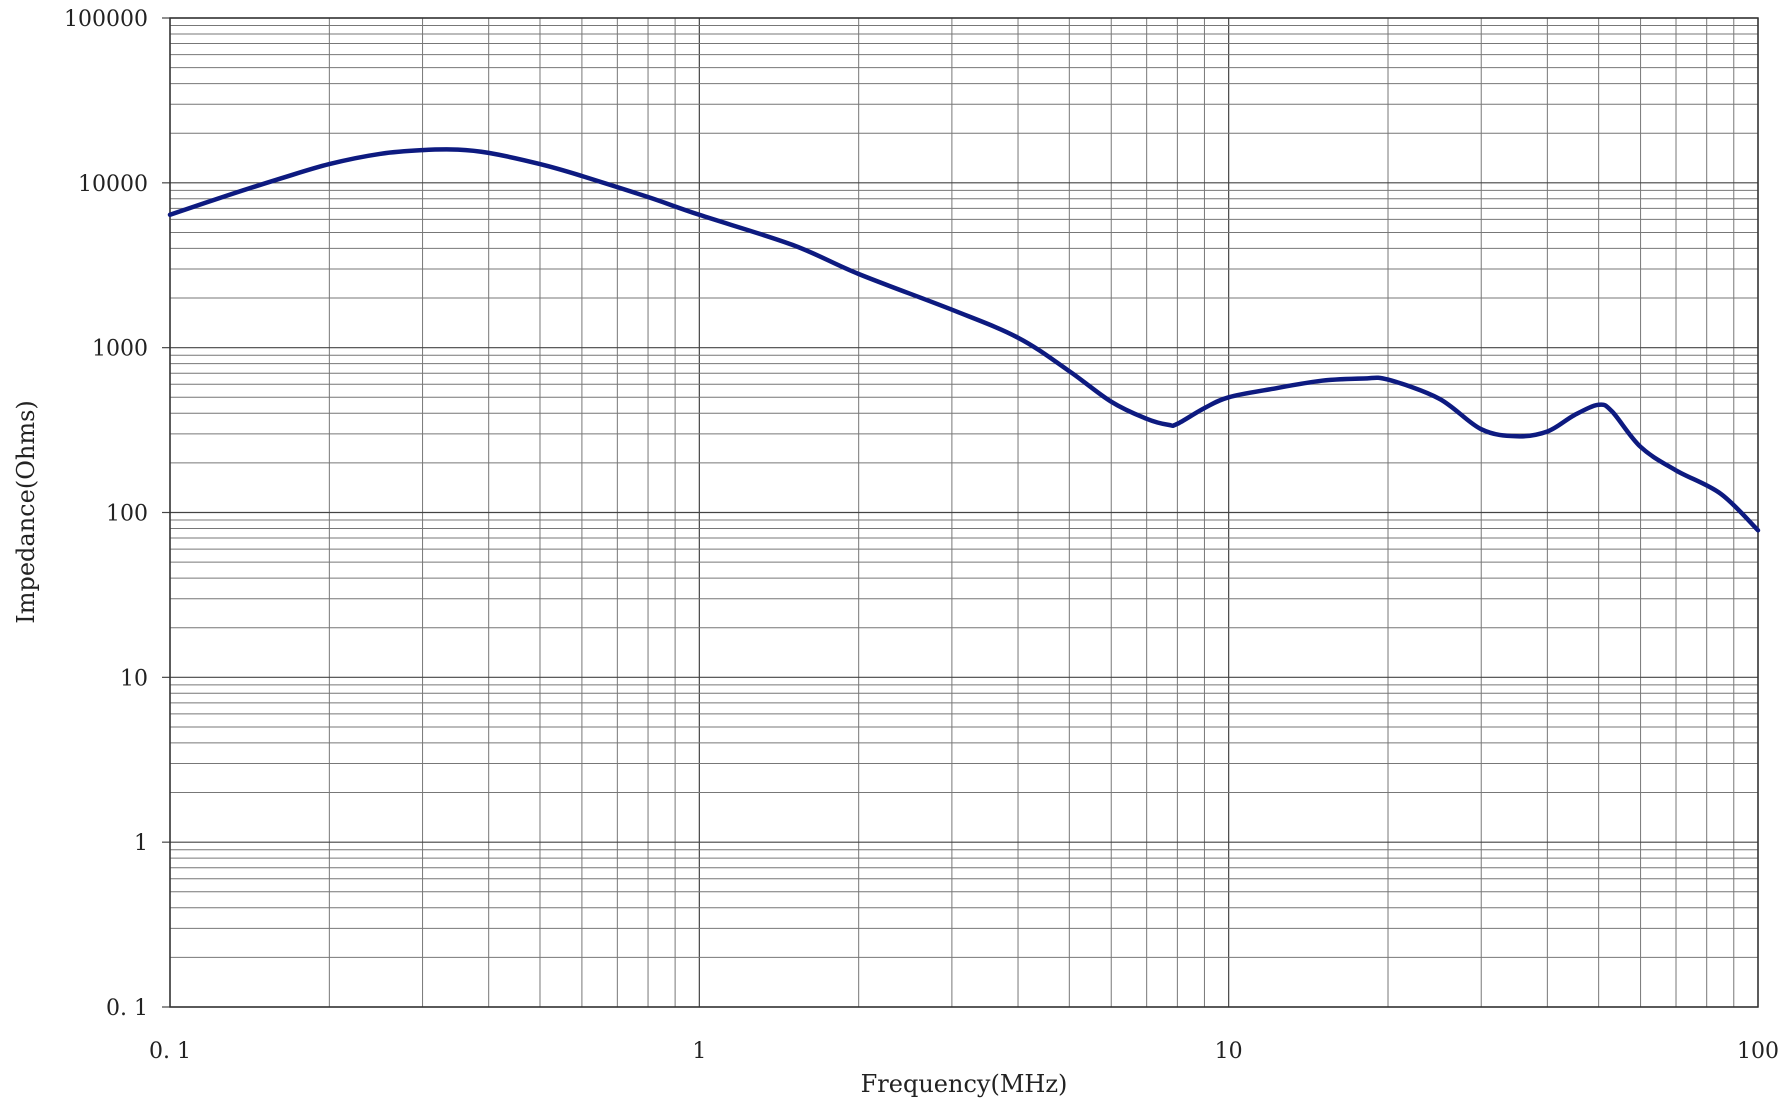  Describe the element at coordinates (127, 514) in the screenshot. I see `y-tick-label: 100` at that location.